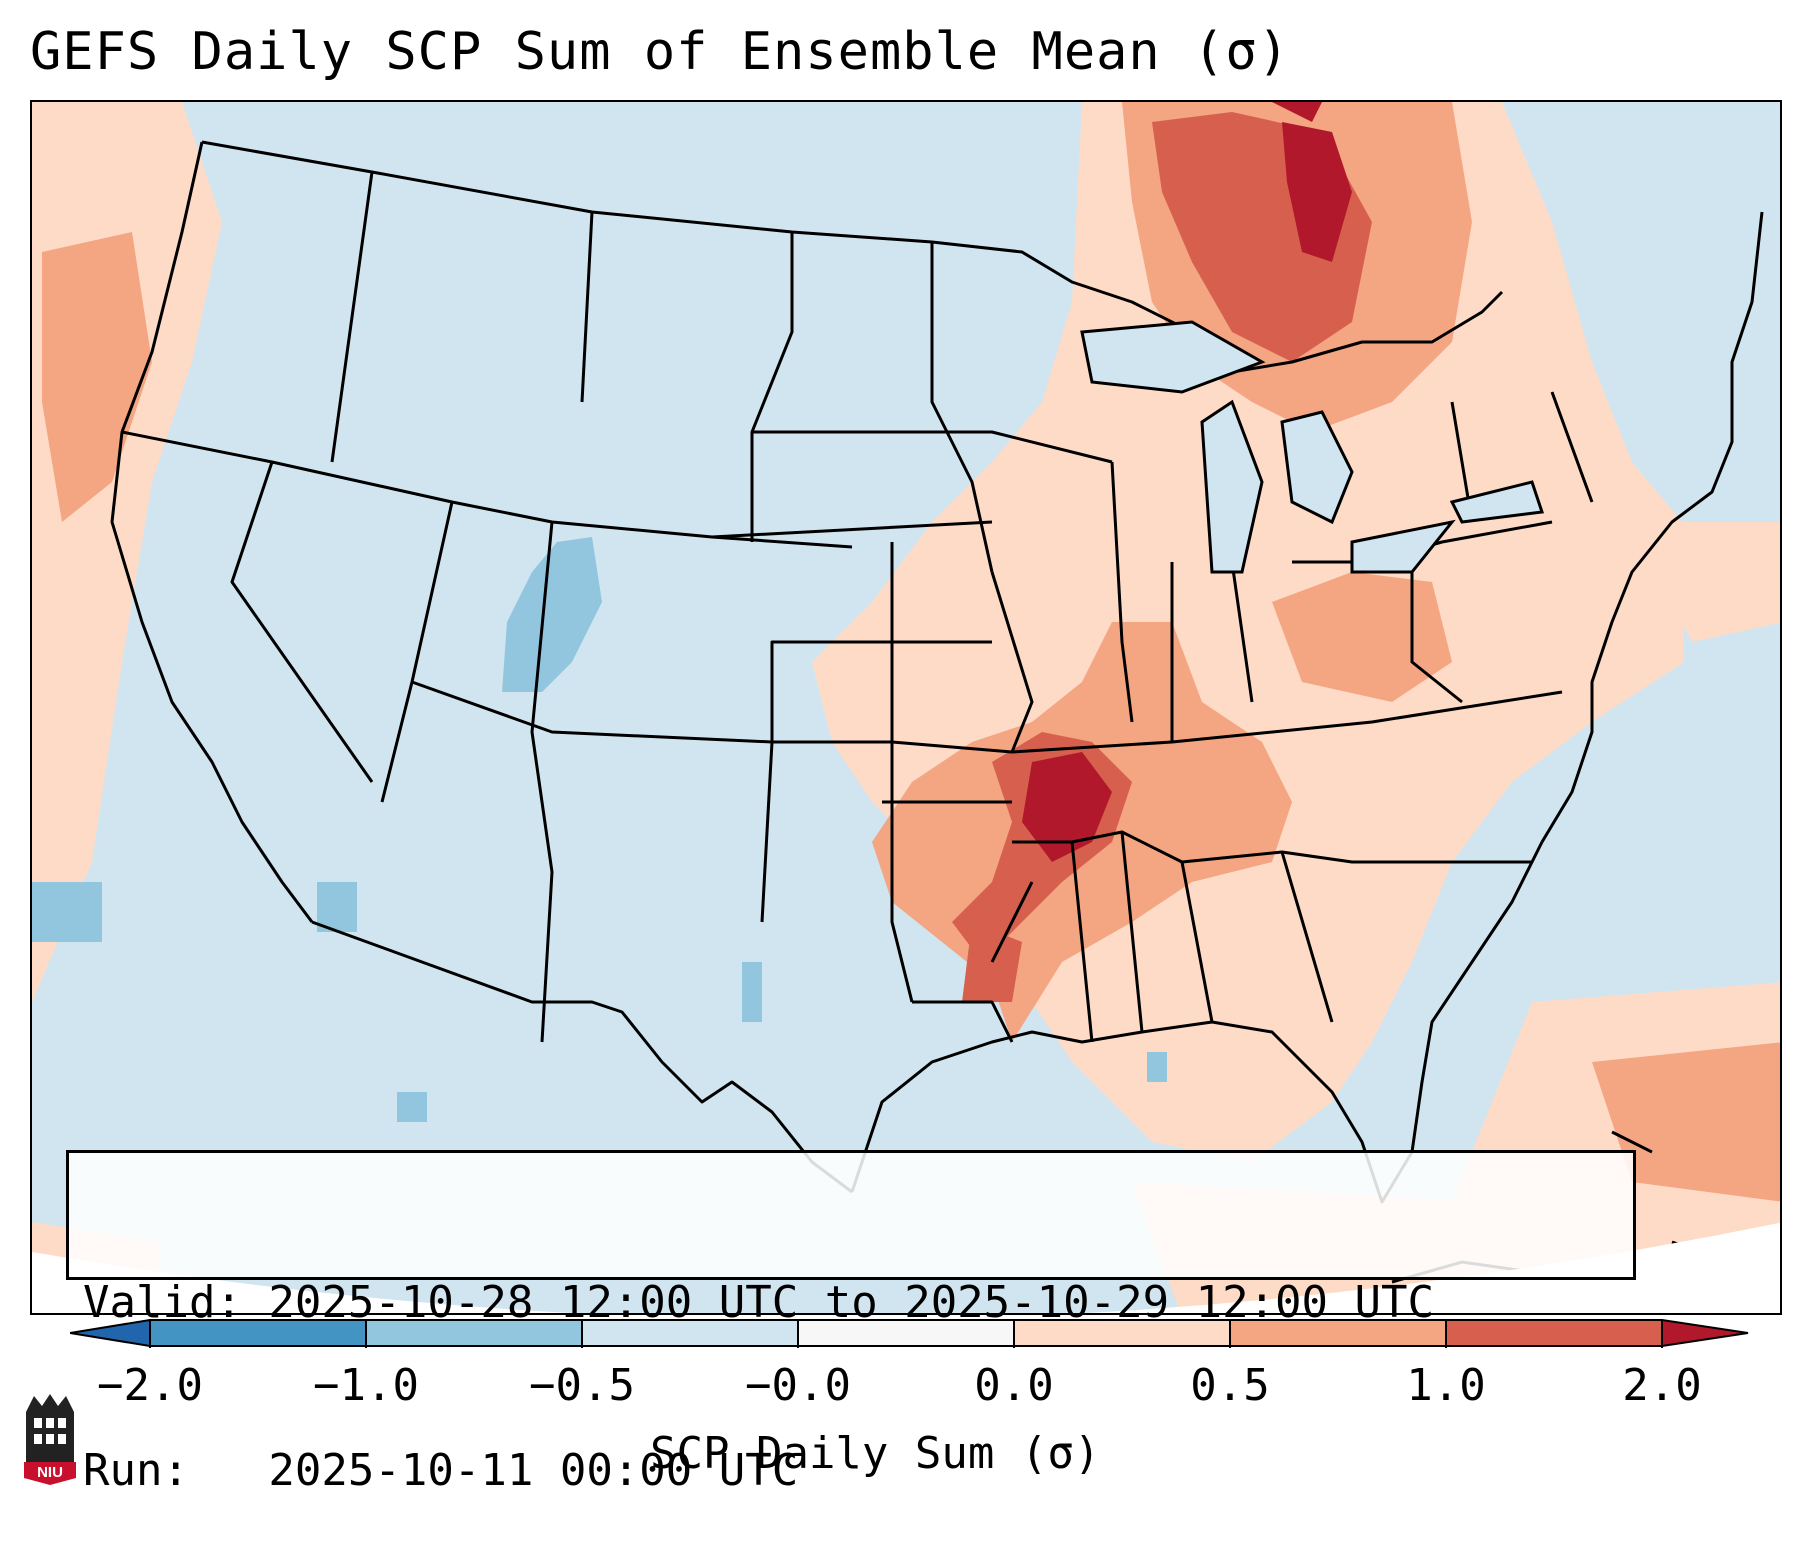 The image size is (1803, 1555). I want to click on map-title: GEFS Daily SCP Sum of Ensemble Mean (σ), so click(660, 52).